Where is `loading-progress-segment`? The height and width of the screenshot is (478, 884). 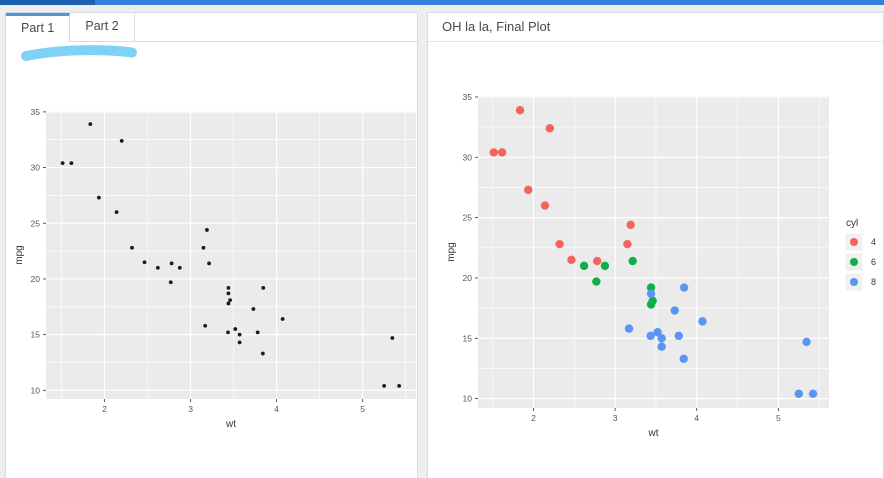 loading-progress-segment is located at coordinates (47, 2).